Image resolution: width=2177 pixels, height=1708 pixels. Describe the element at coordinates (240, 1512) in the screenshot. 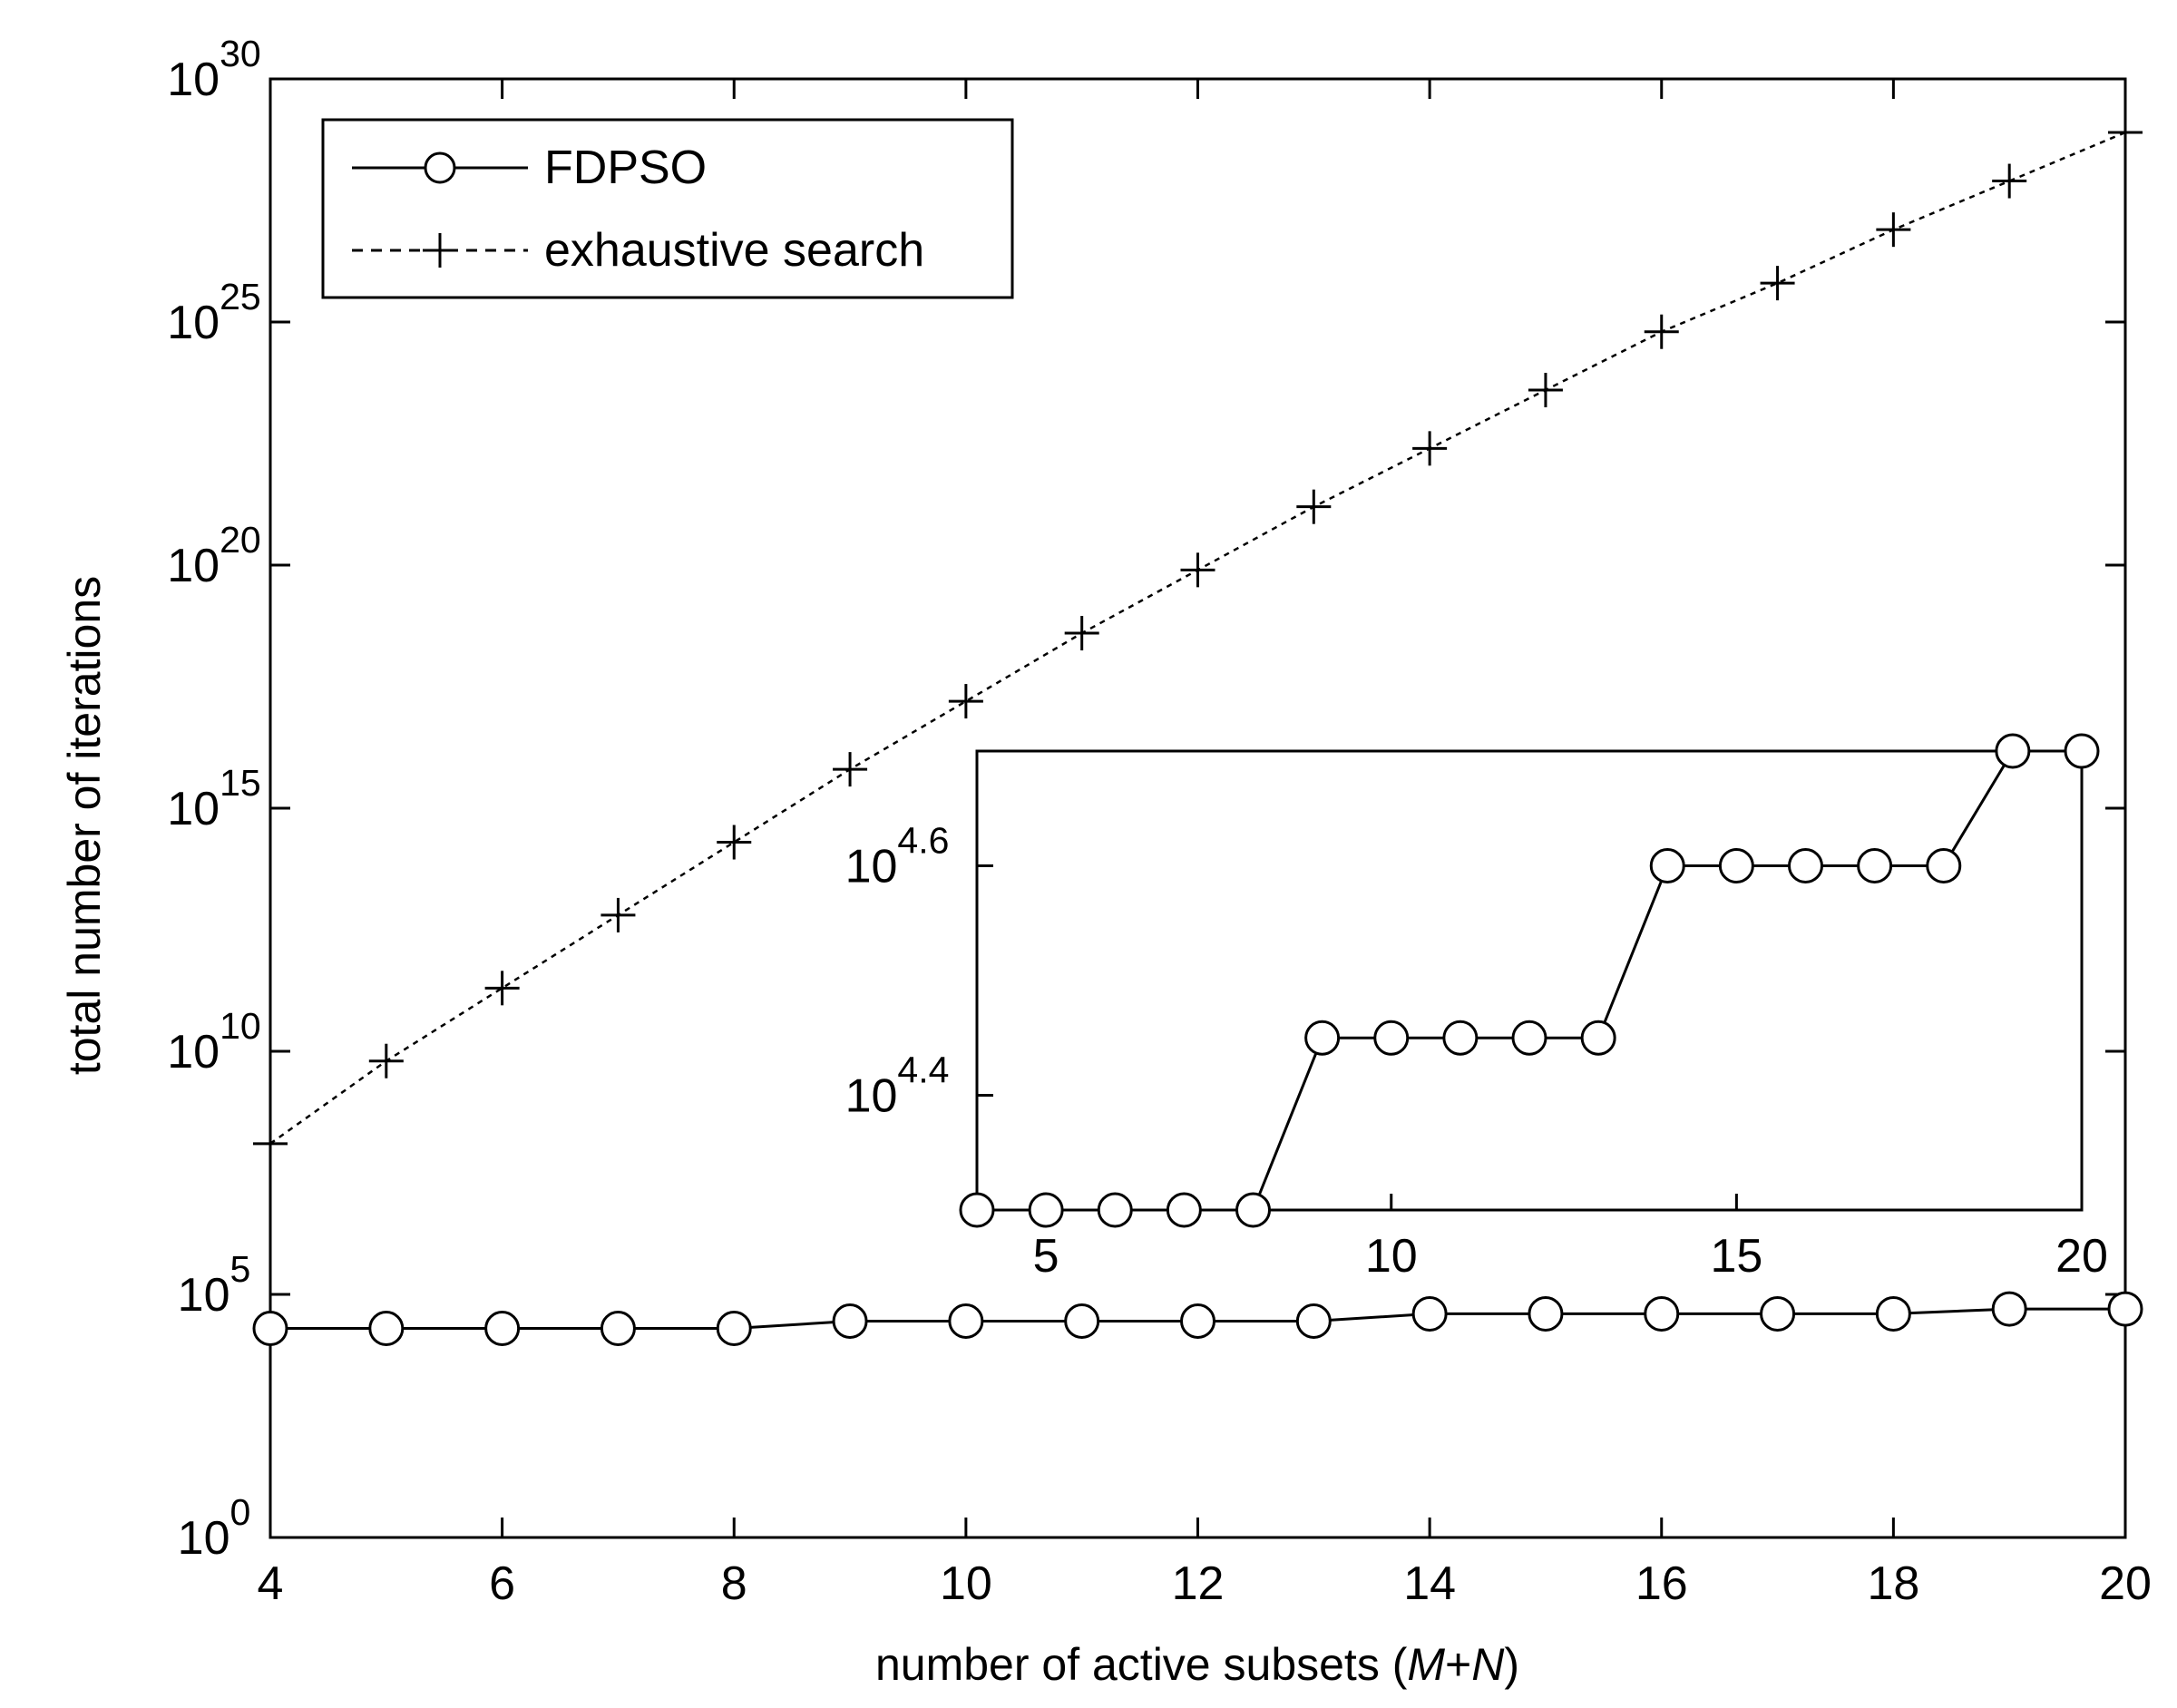

I see `y-tick-label-exponent: 0` at that location.